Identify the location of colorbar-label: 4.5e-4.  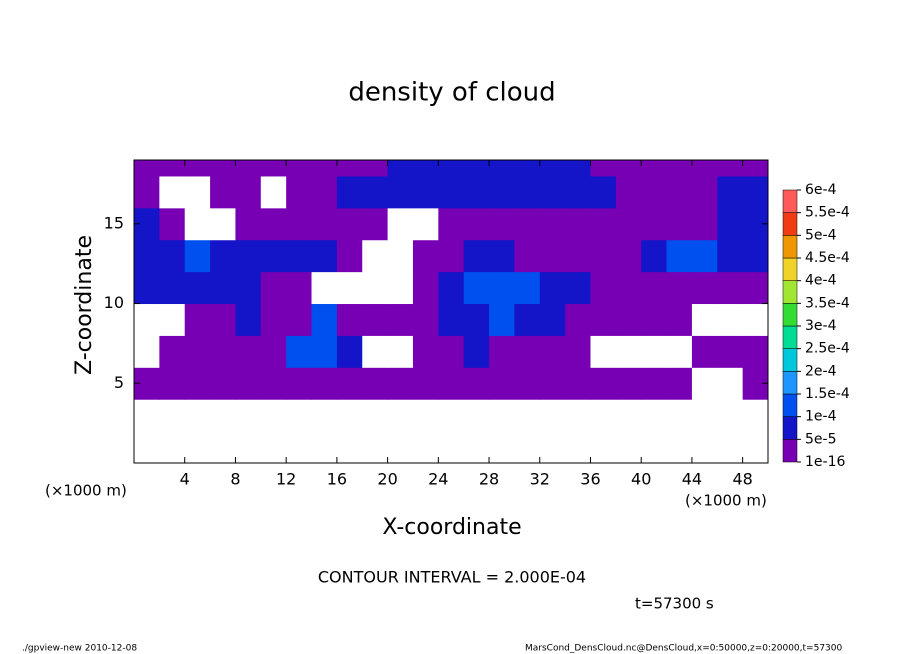
(827, 258).